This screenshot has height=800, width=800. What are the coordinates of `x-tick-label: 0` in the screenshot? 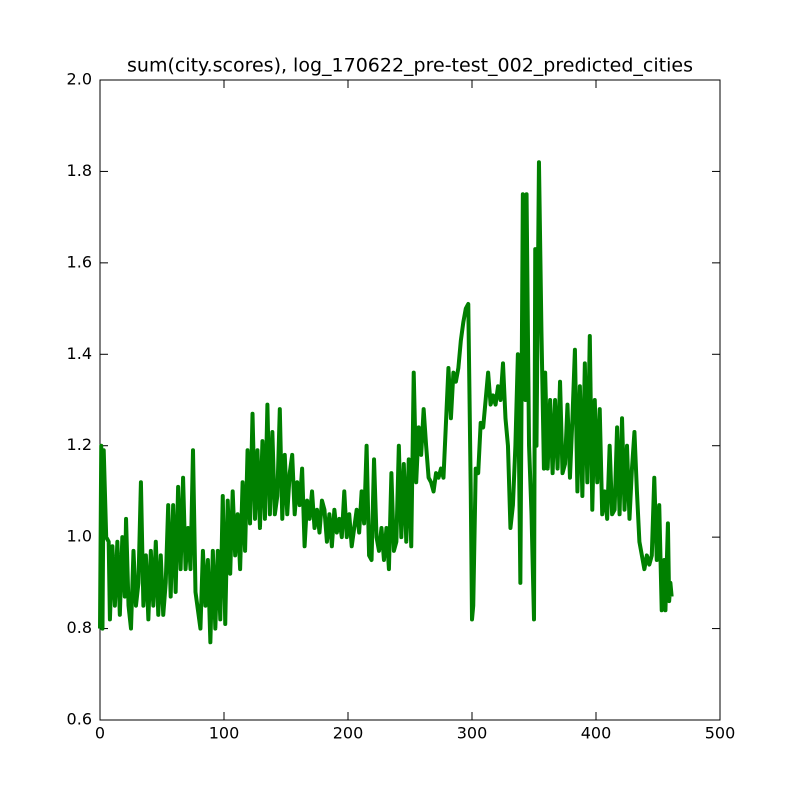 It's located at (100, 733).